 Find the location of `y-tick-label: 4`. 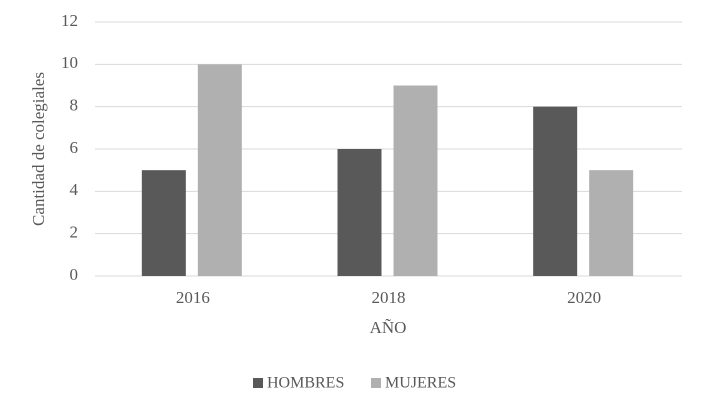

y-tick-label: 4 is located at coordinates (74, 189).